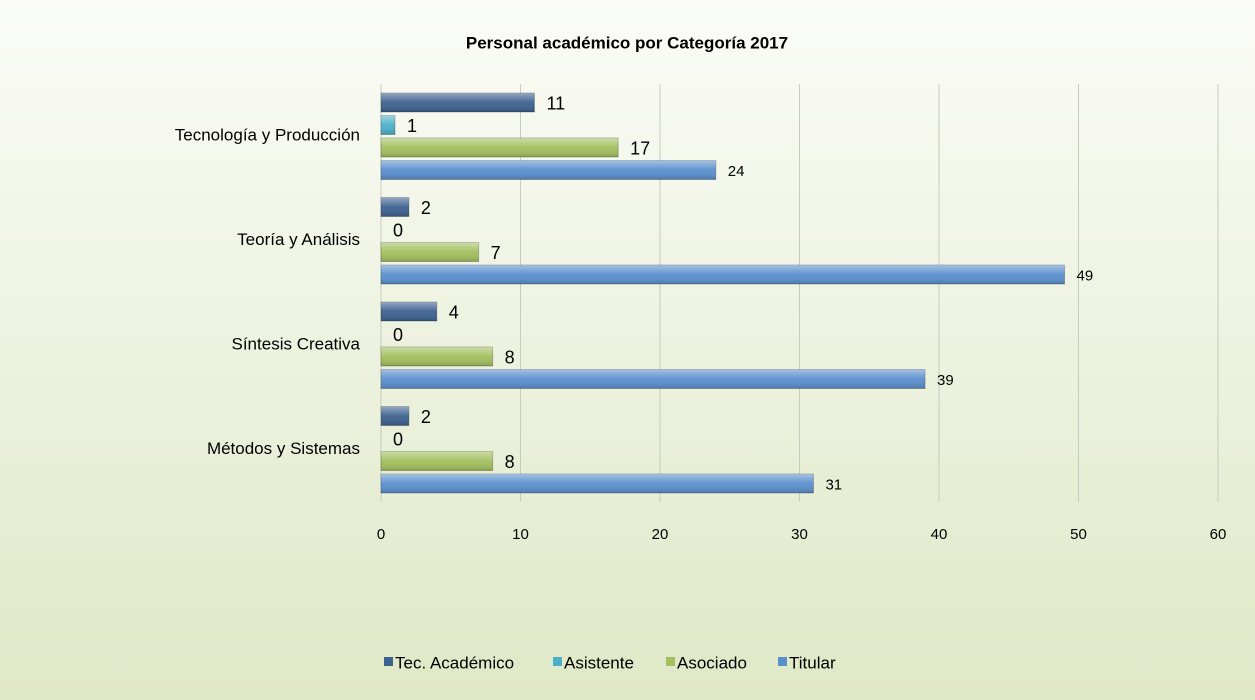 This screenshot has height=700, width=1255. What do you see at coordinates (660, 534) in the screenshot?
I see `x-tick-label: 20` at bounding box center [660, 534].